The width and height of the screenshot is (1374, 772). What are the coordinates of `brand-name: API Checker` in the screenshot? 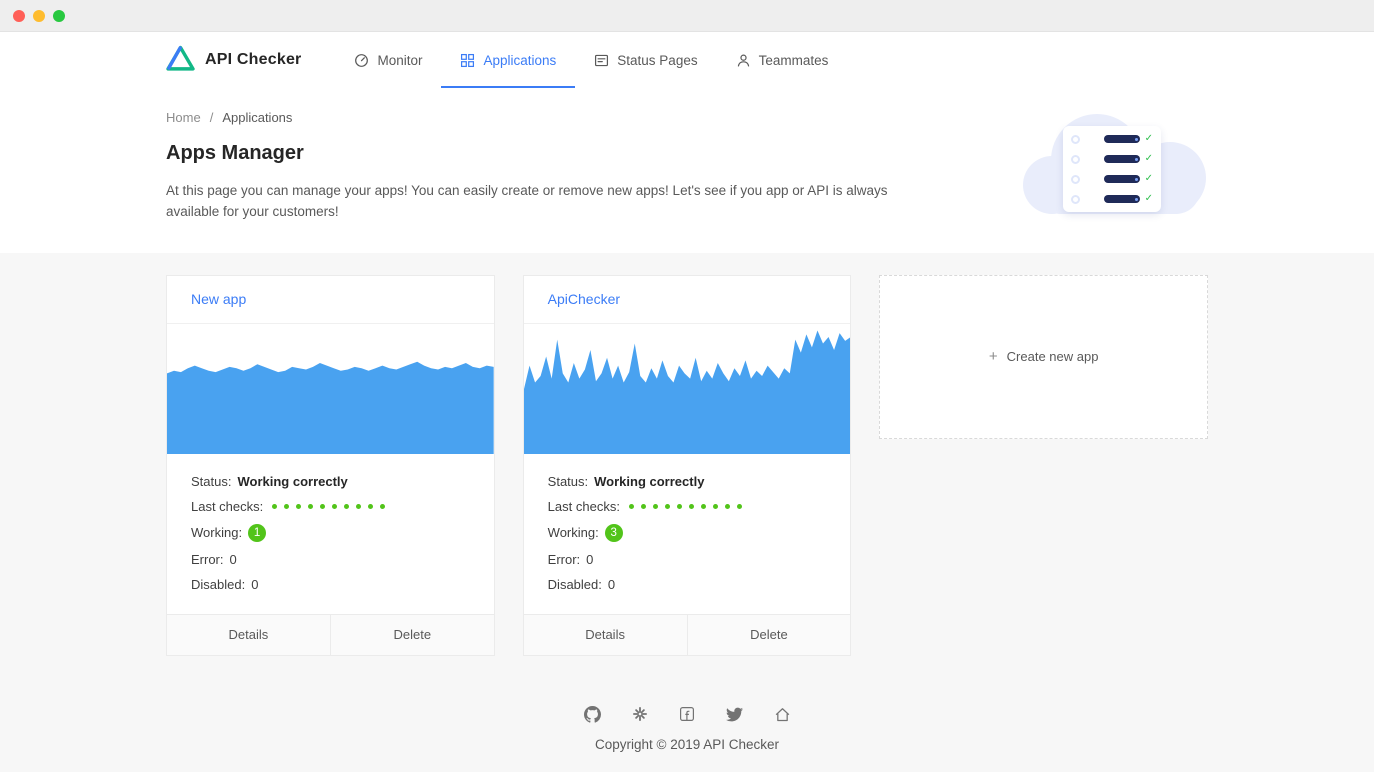 It's located at (253, 59).